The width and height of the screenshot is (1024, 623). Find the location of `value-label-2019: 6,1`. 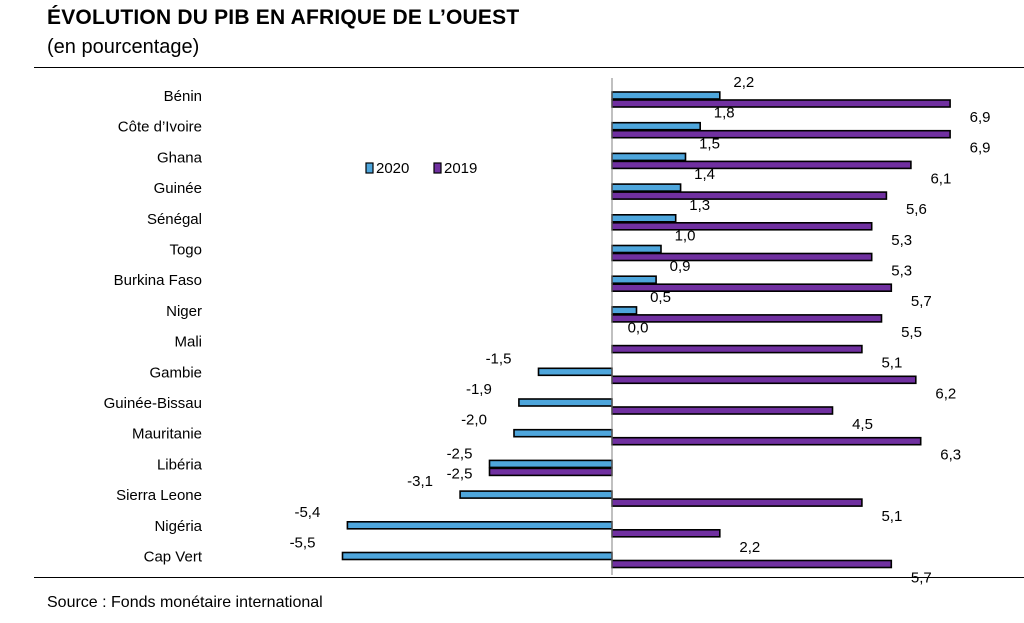

value-label-2019: 6,1 is located at coordinates (940, 178).